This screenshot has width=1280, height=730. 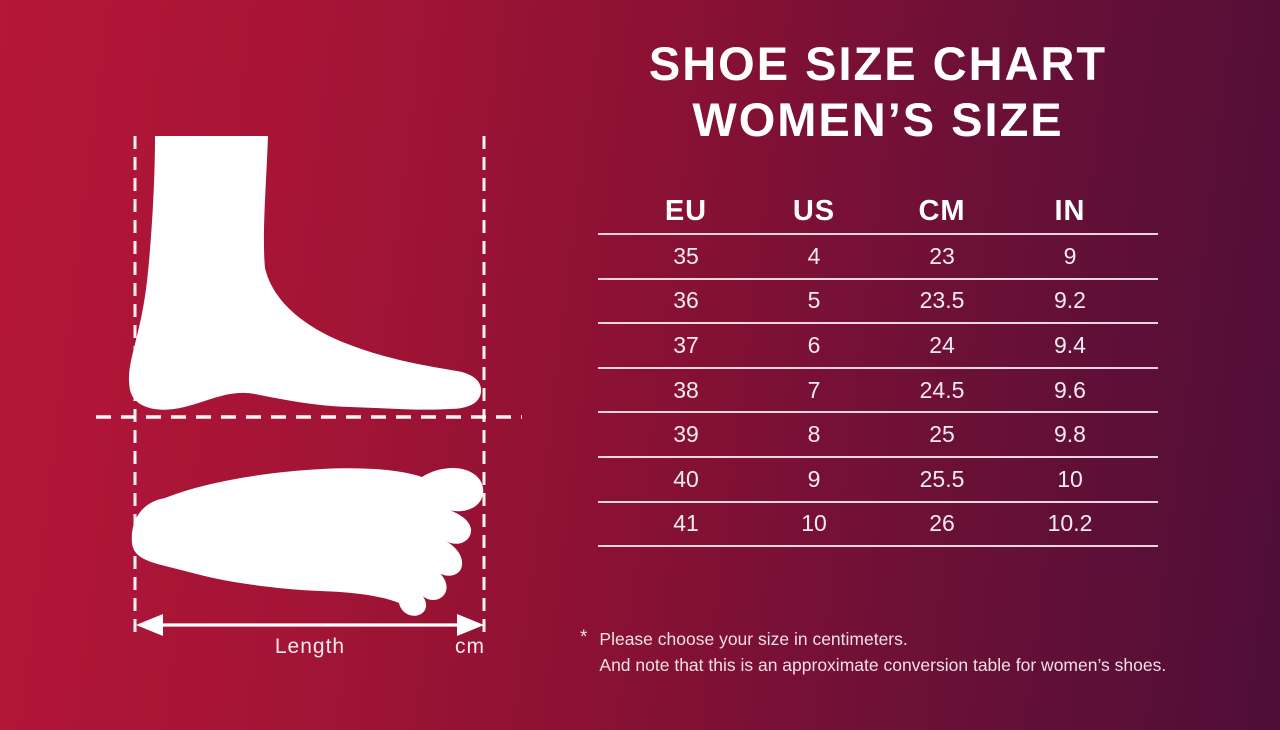 I want to click on footnote-marker: *, so click(x=584, y=637).